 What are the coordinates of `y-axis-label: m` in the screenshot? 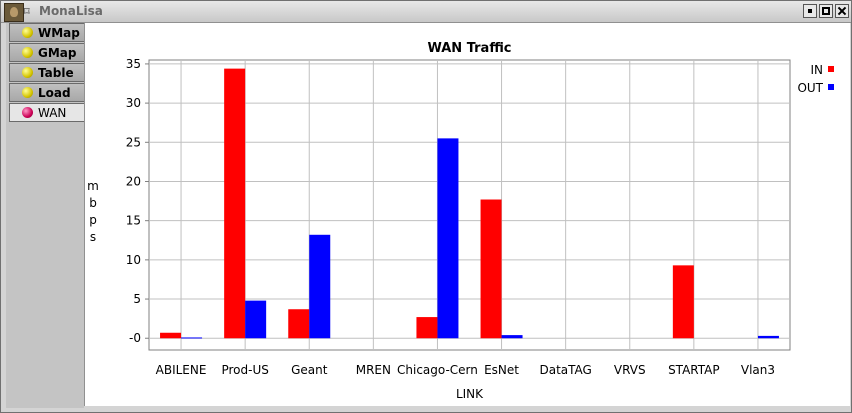 It's located at (93, 186).